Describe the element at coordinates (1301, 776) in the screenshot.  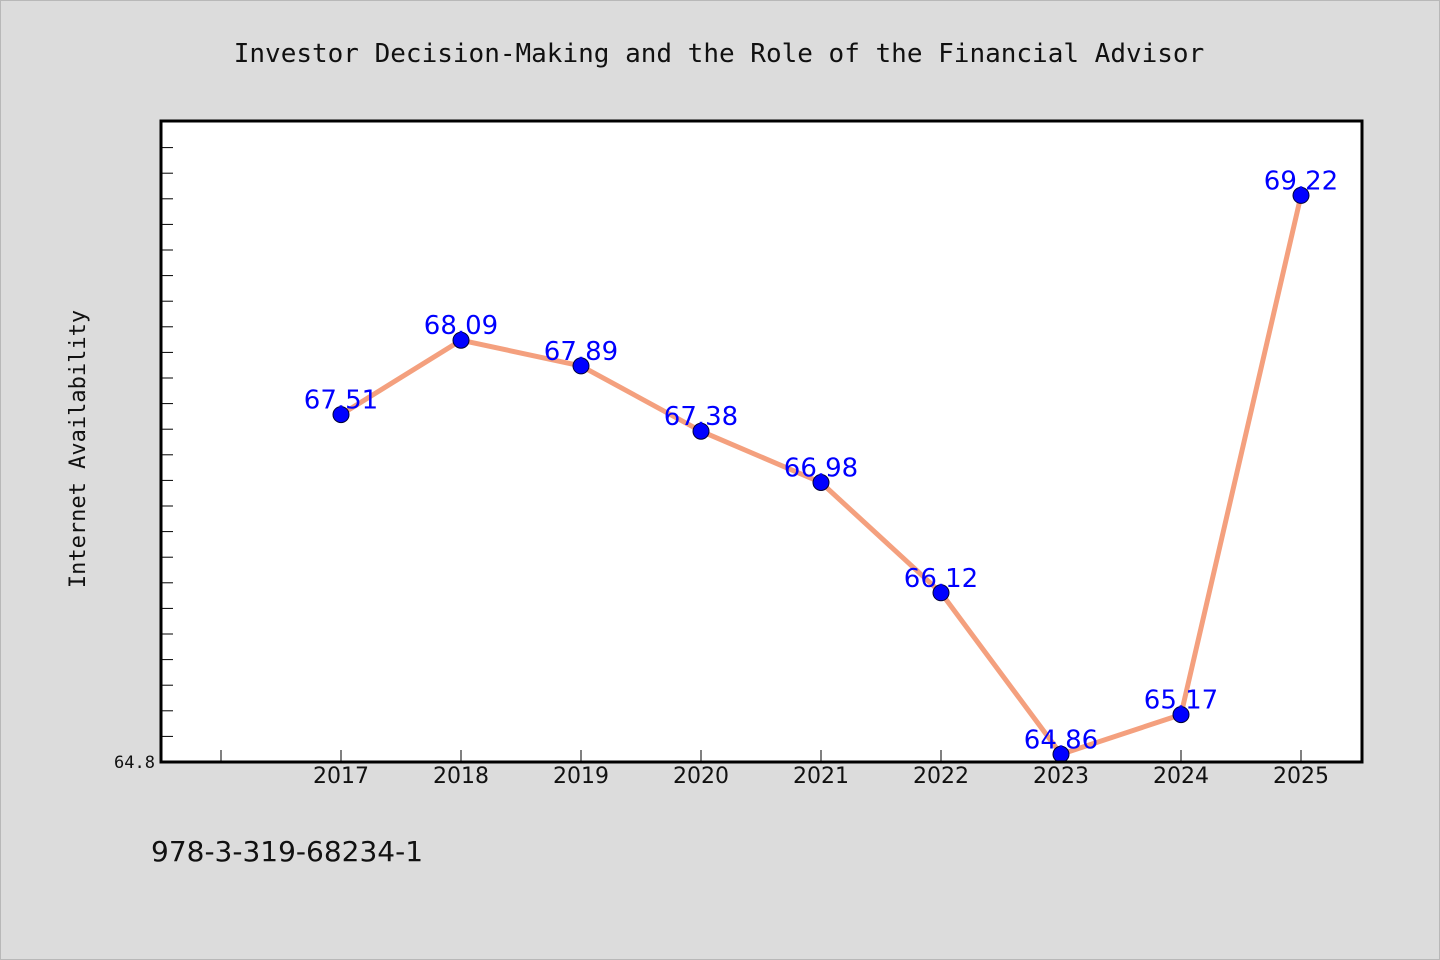
I see `x-tick-label: 2025` at that location.